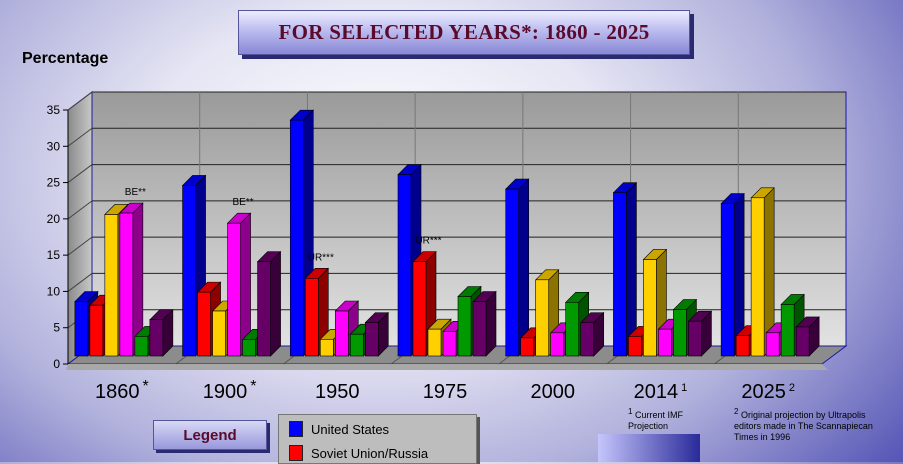  Describe the element at coordinates (135, 192) in the screenshot. I see `annotation-0: BE**` at that location.